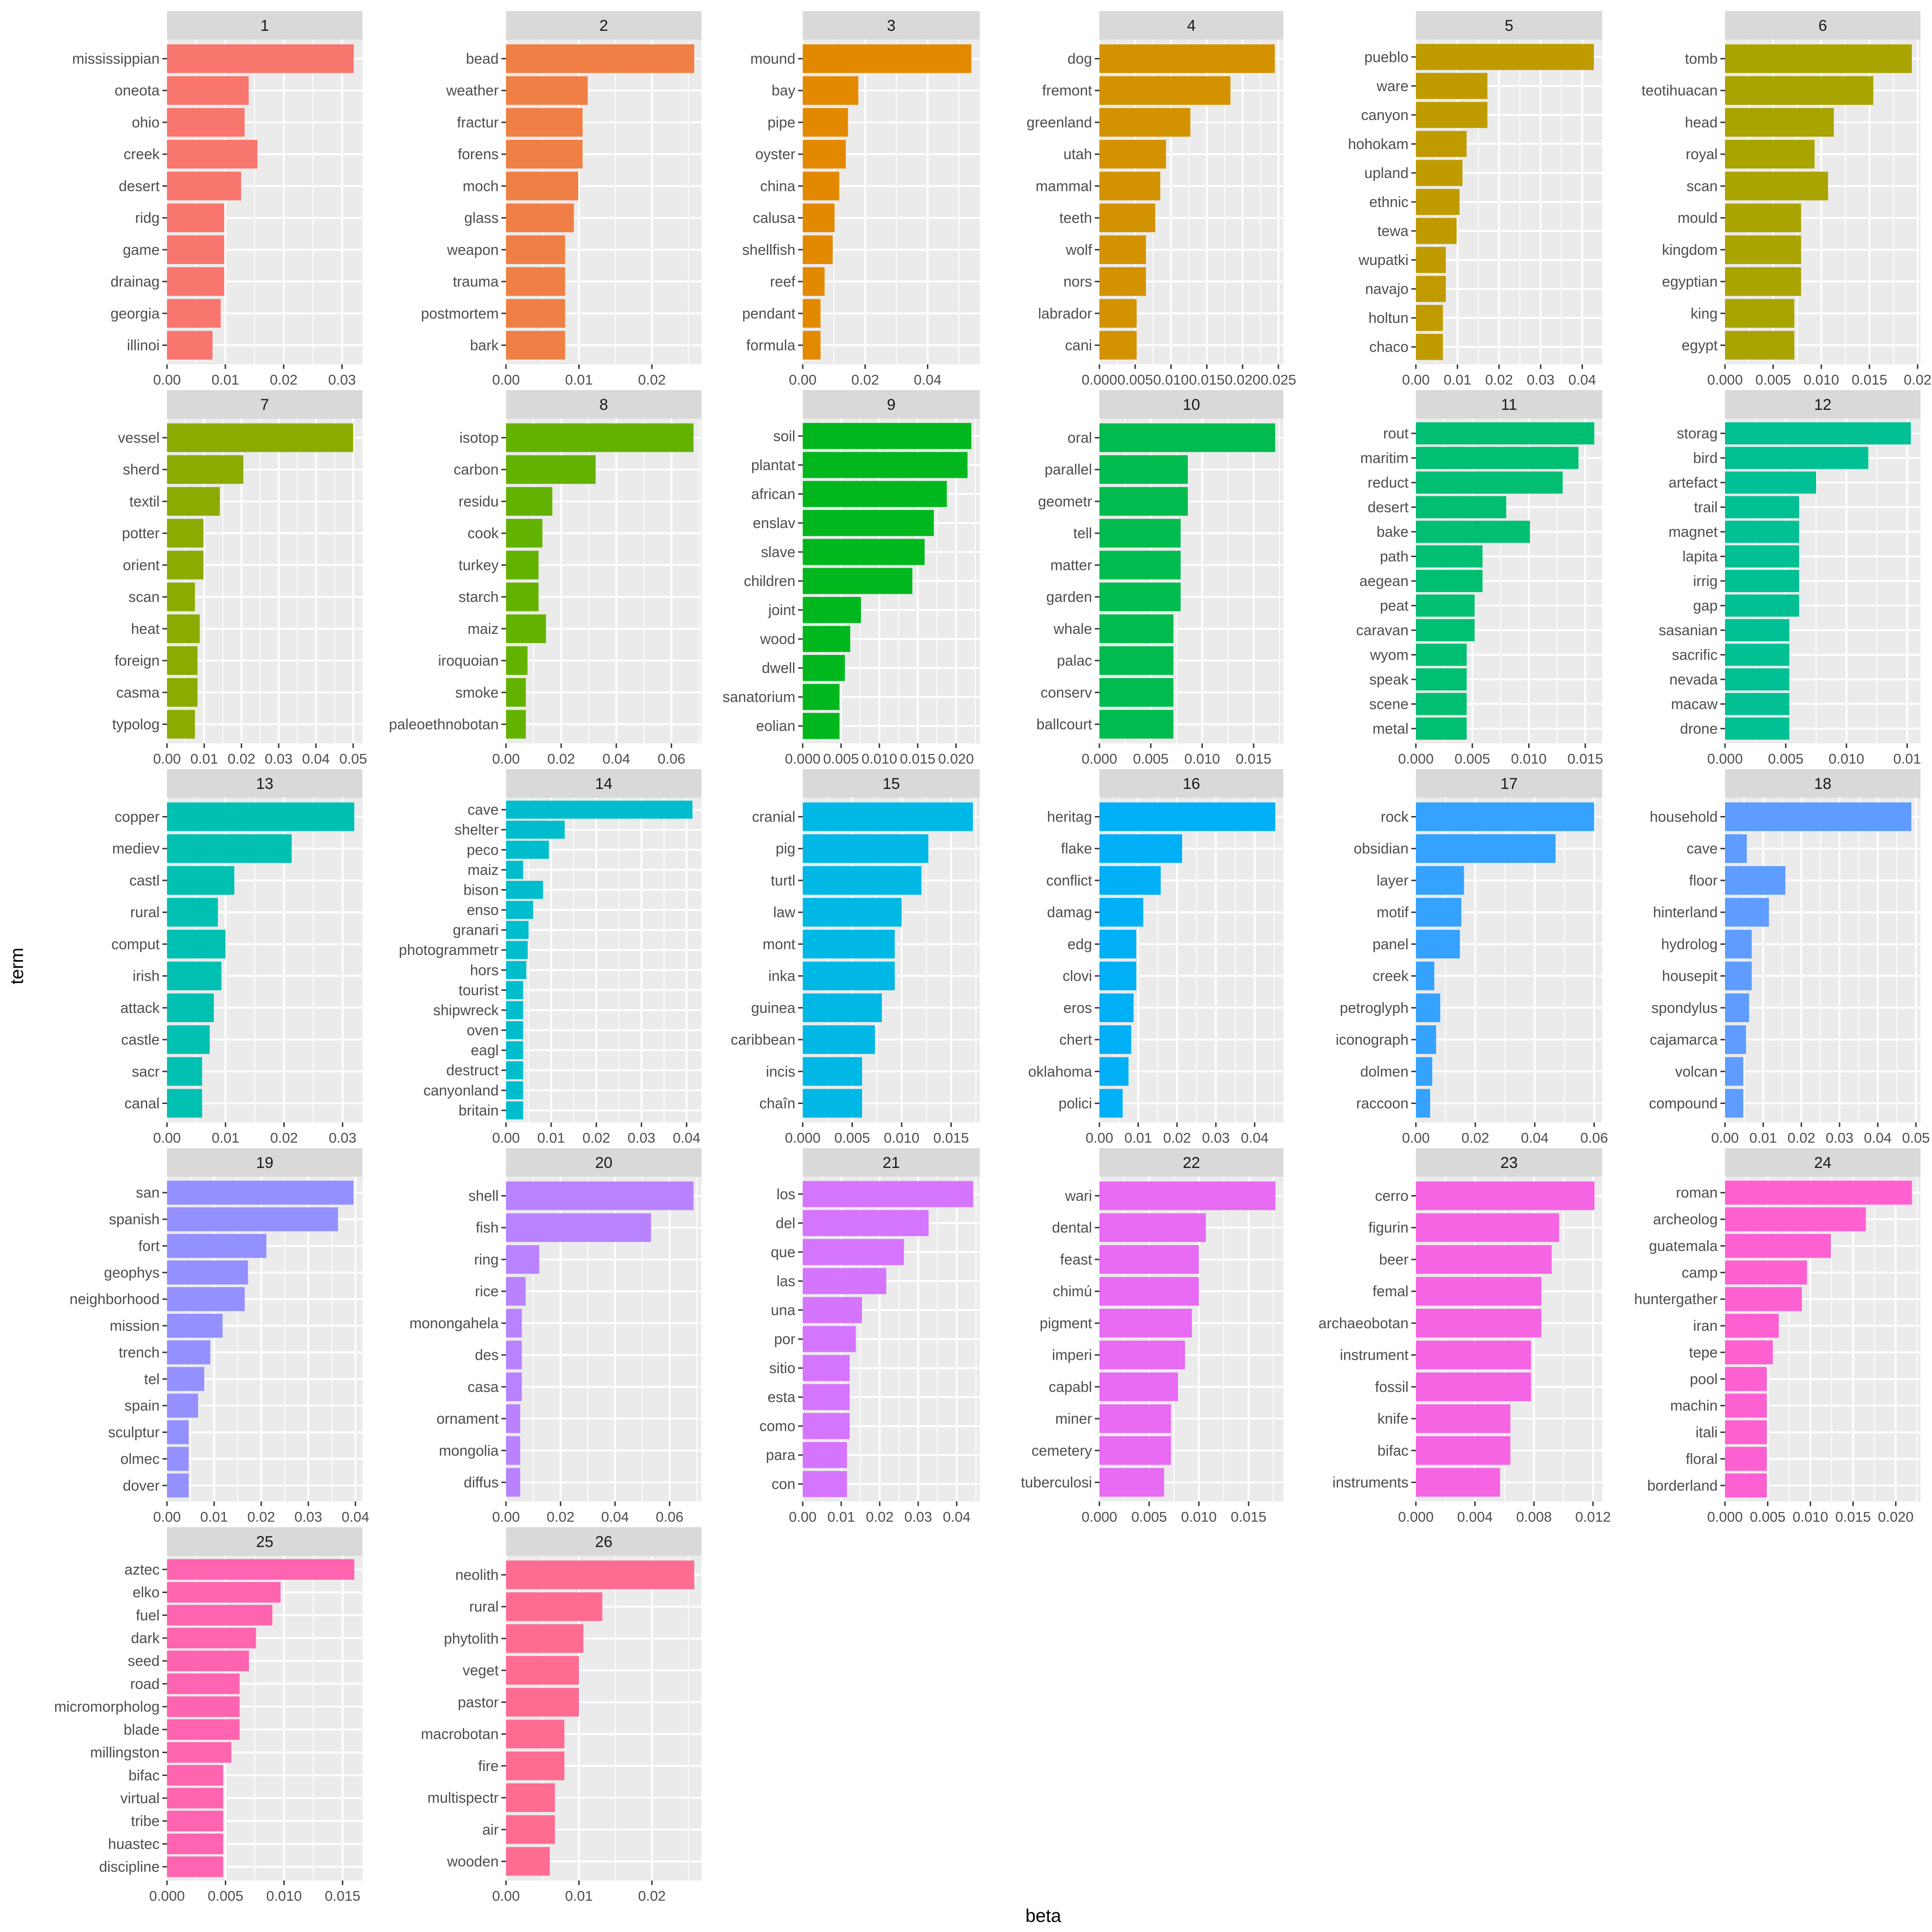  I want to click on panel-12-x-tick-label: 0.000, so click(1725, 759).